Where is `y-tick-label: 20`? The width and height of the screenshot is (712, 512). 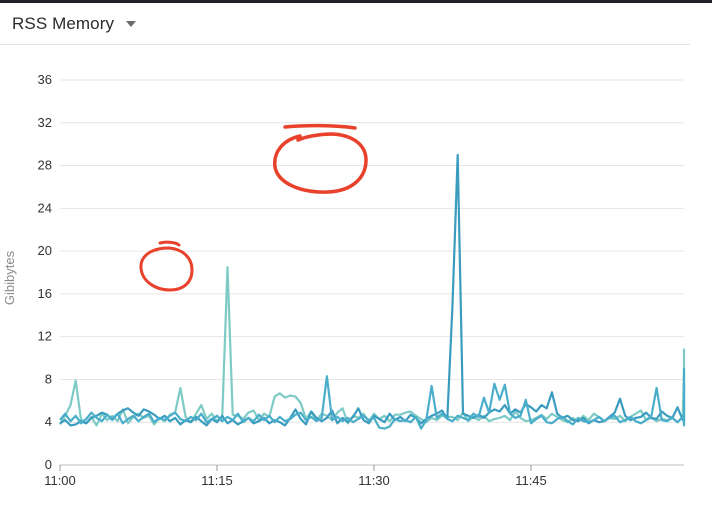
y-tick-label: 20 is located at coordinates (45, 250).